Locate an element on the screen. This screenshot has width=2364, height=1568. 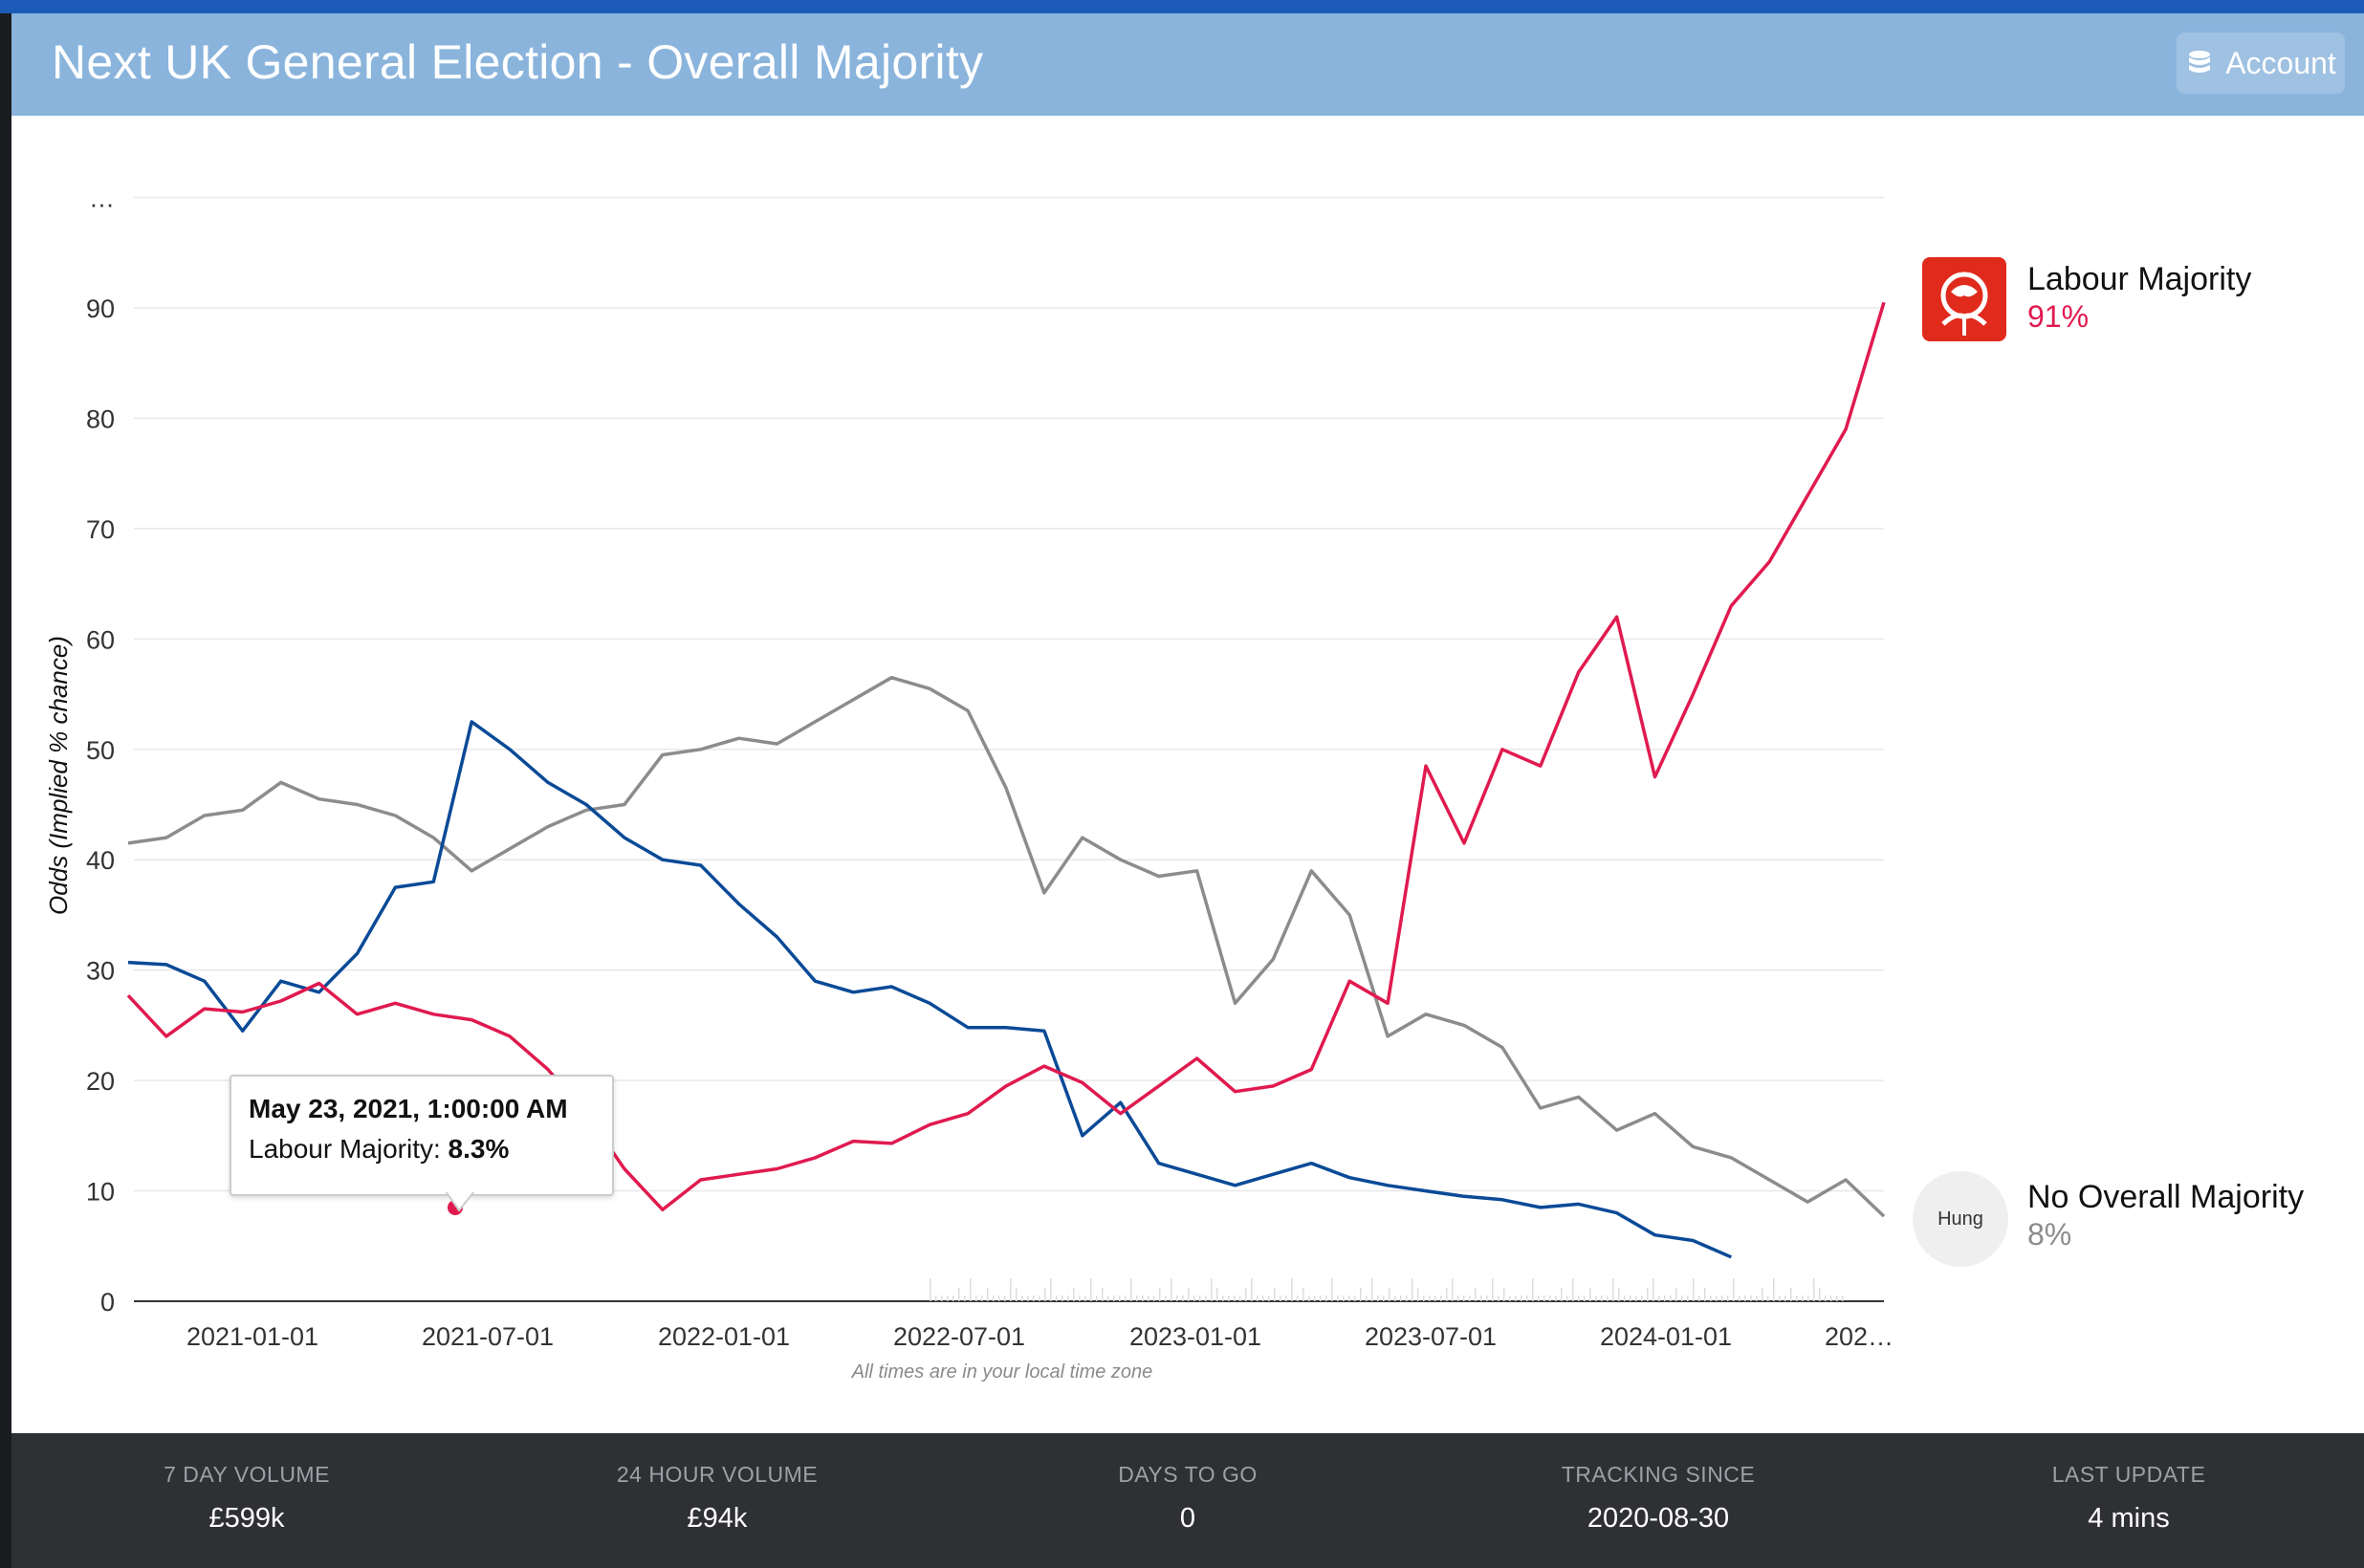
stat-label: DAYS TO GO is located at coordinates (1188, 1474).